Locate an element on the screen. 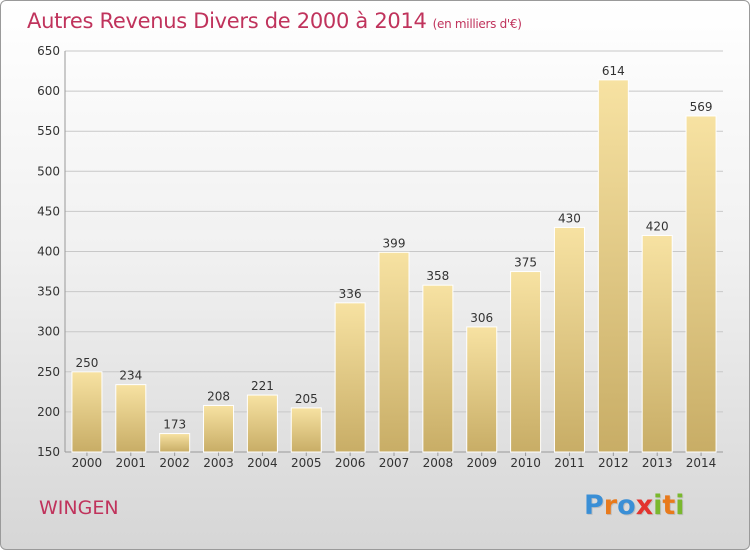  x-tick-label: 2004 is located at coordinates (262, 463).